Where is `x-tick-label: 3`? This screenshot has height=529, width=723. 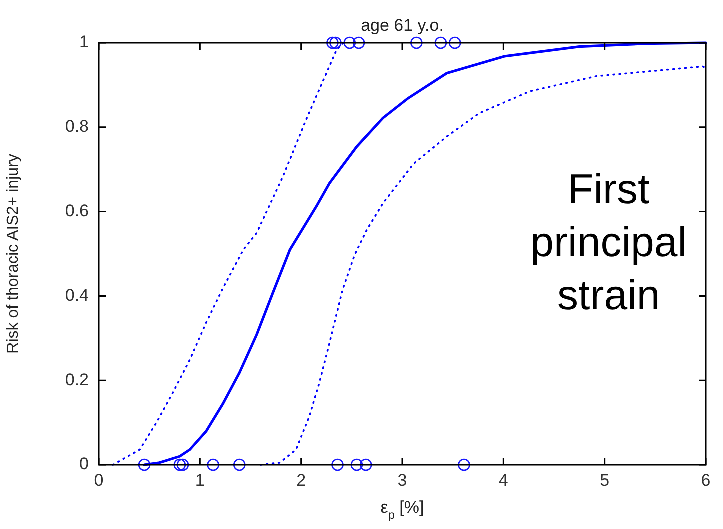
x-tick-label: 3 is located at coordinates (403, 480).